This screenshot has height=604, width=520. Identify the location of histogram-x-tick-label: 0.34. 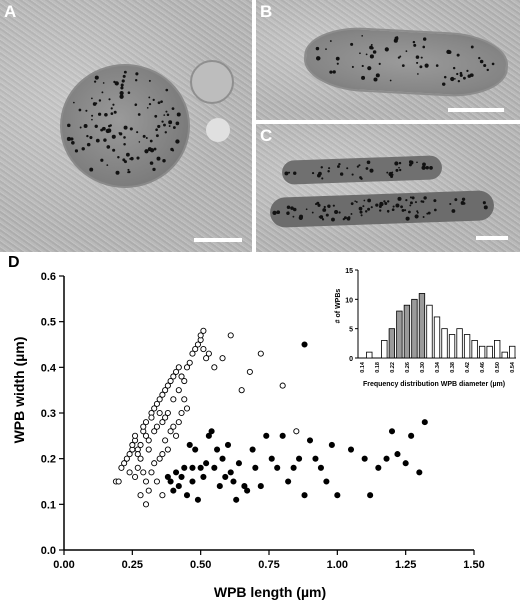
(438, 367).